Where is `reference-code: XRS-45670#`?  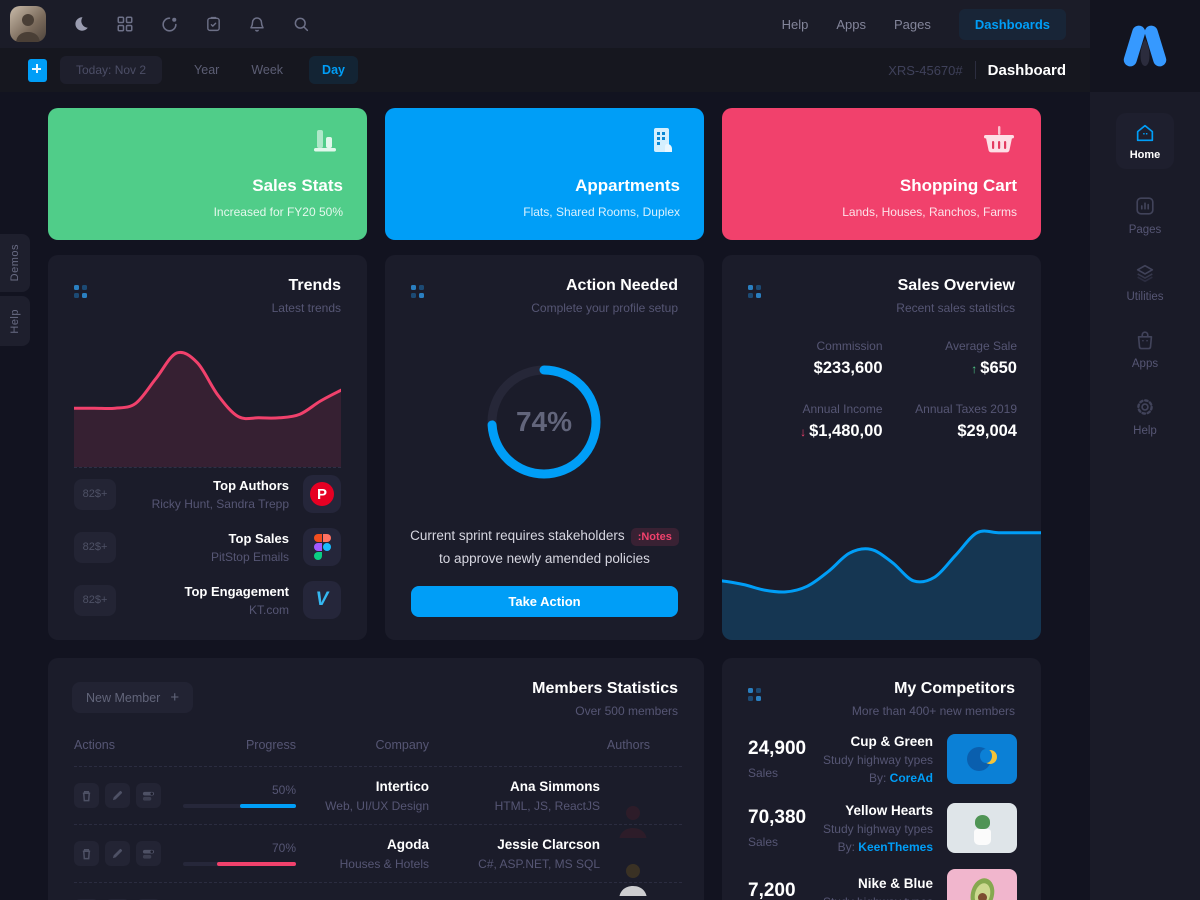 reference-code: XRS-45670# is located at coordinates (925, 70).